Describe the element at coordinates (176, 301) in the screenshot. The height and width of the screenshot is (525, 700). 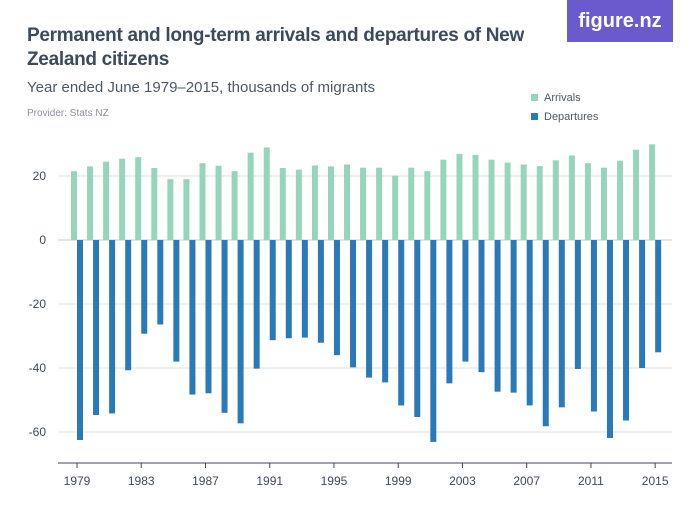
I see `bar-departures-1985` at that location.